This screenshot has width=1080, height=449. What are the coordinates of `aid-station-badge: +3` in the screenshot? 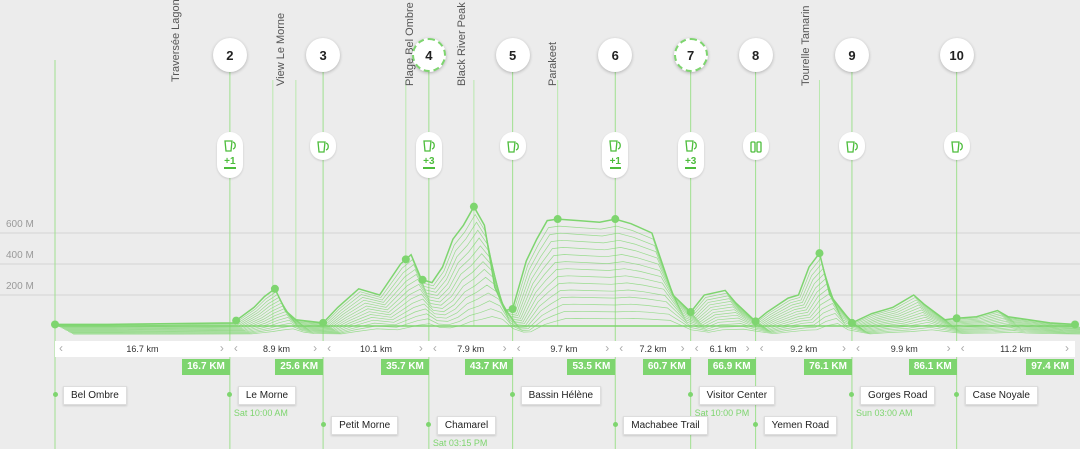 It's located at (428, 155).